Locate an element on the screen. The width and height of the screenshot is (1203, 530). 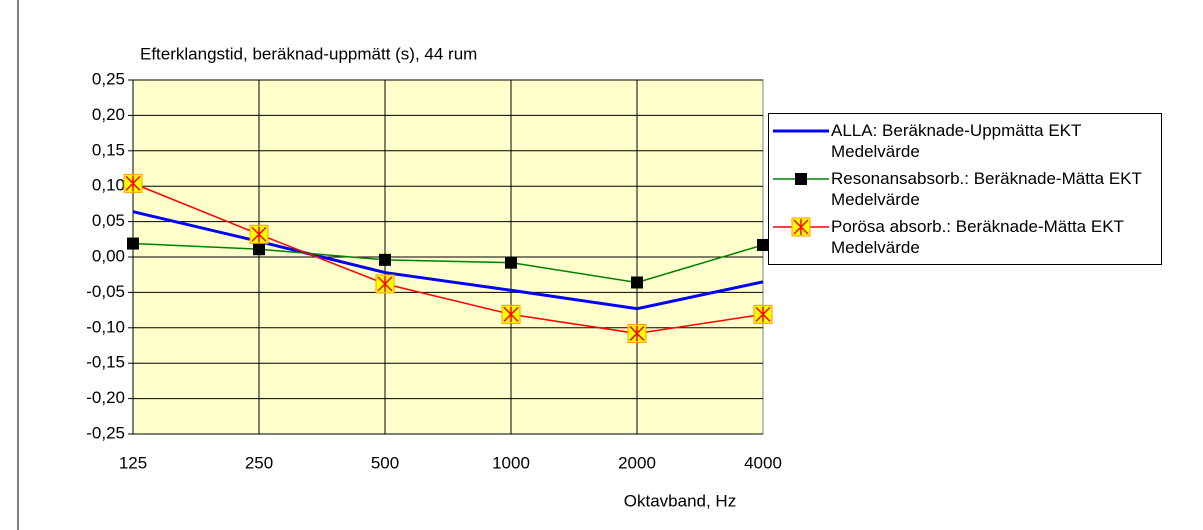
y-tick-label: -0,05 is located at coordinates (105, 291).